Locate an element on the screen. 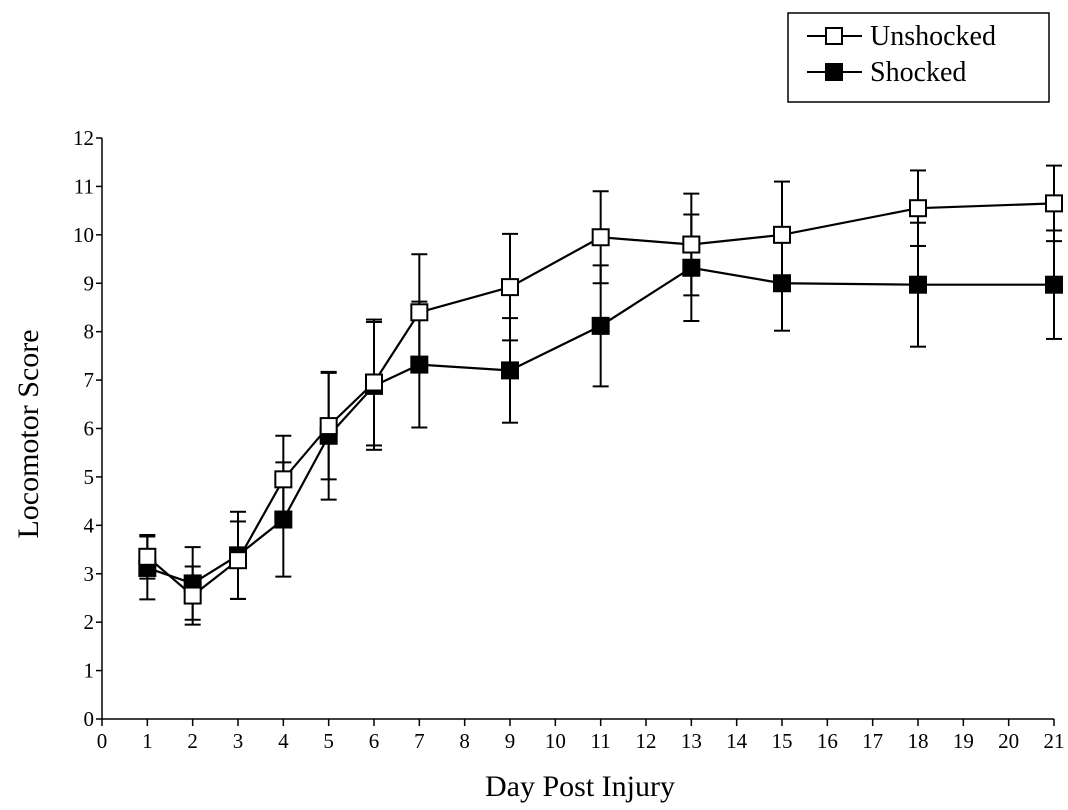 The height and width of the screenshot is (810, 1068). x-tick-label: 6 is located at coordinates (374, 741).